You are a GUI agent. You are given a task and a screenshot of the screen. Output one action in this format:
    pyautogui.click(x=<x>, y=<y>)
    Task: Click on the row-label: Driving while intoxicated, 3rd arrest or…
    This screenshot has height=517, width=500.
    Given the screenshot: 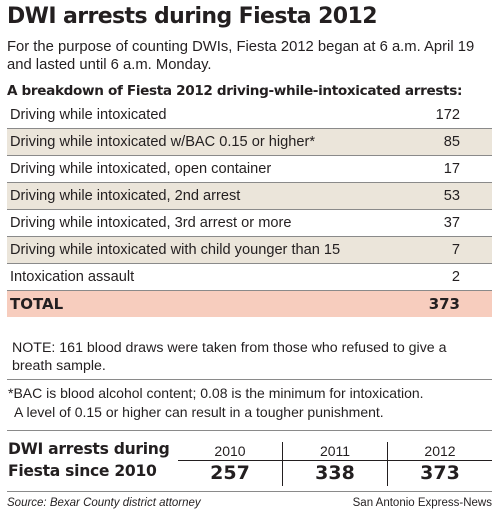 What is the action you would take?
    pyautogui.click(x=151, y=223)
    